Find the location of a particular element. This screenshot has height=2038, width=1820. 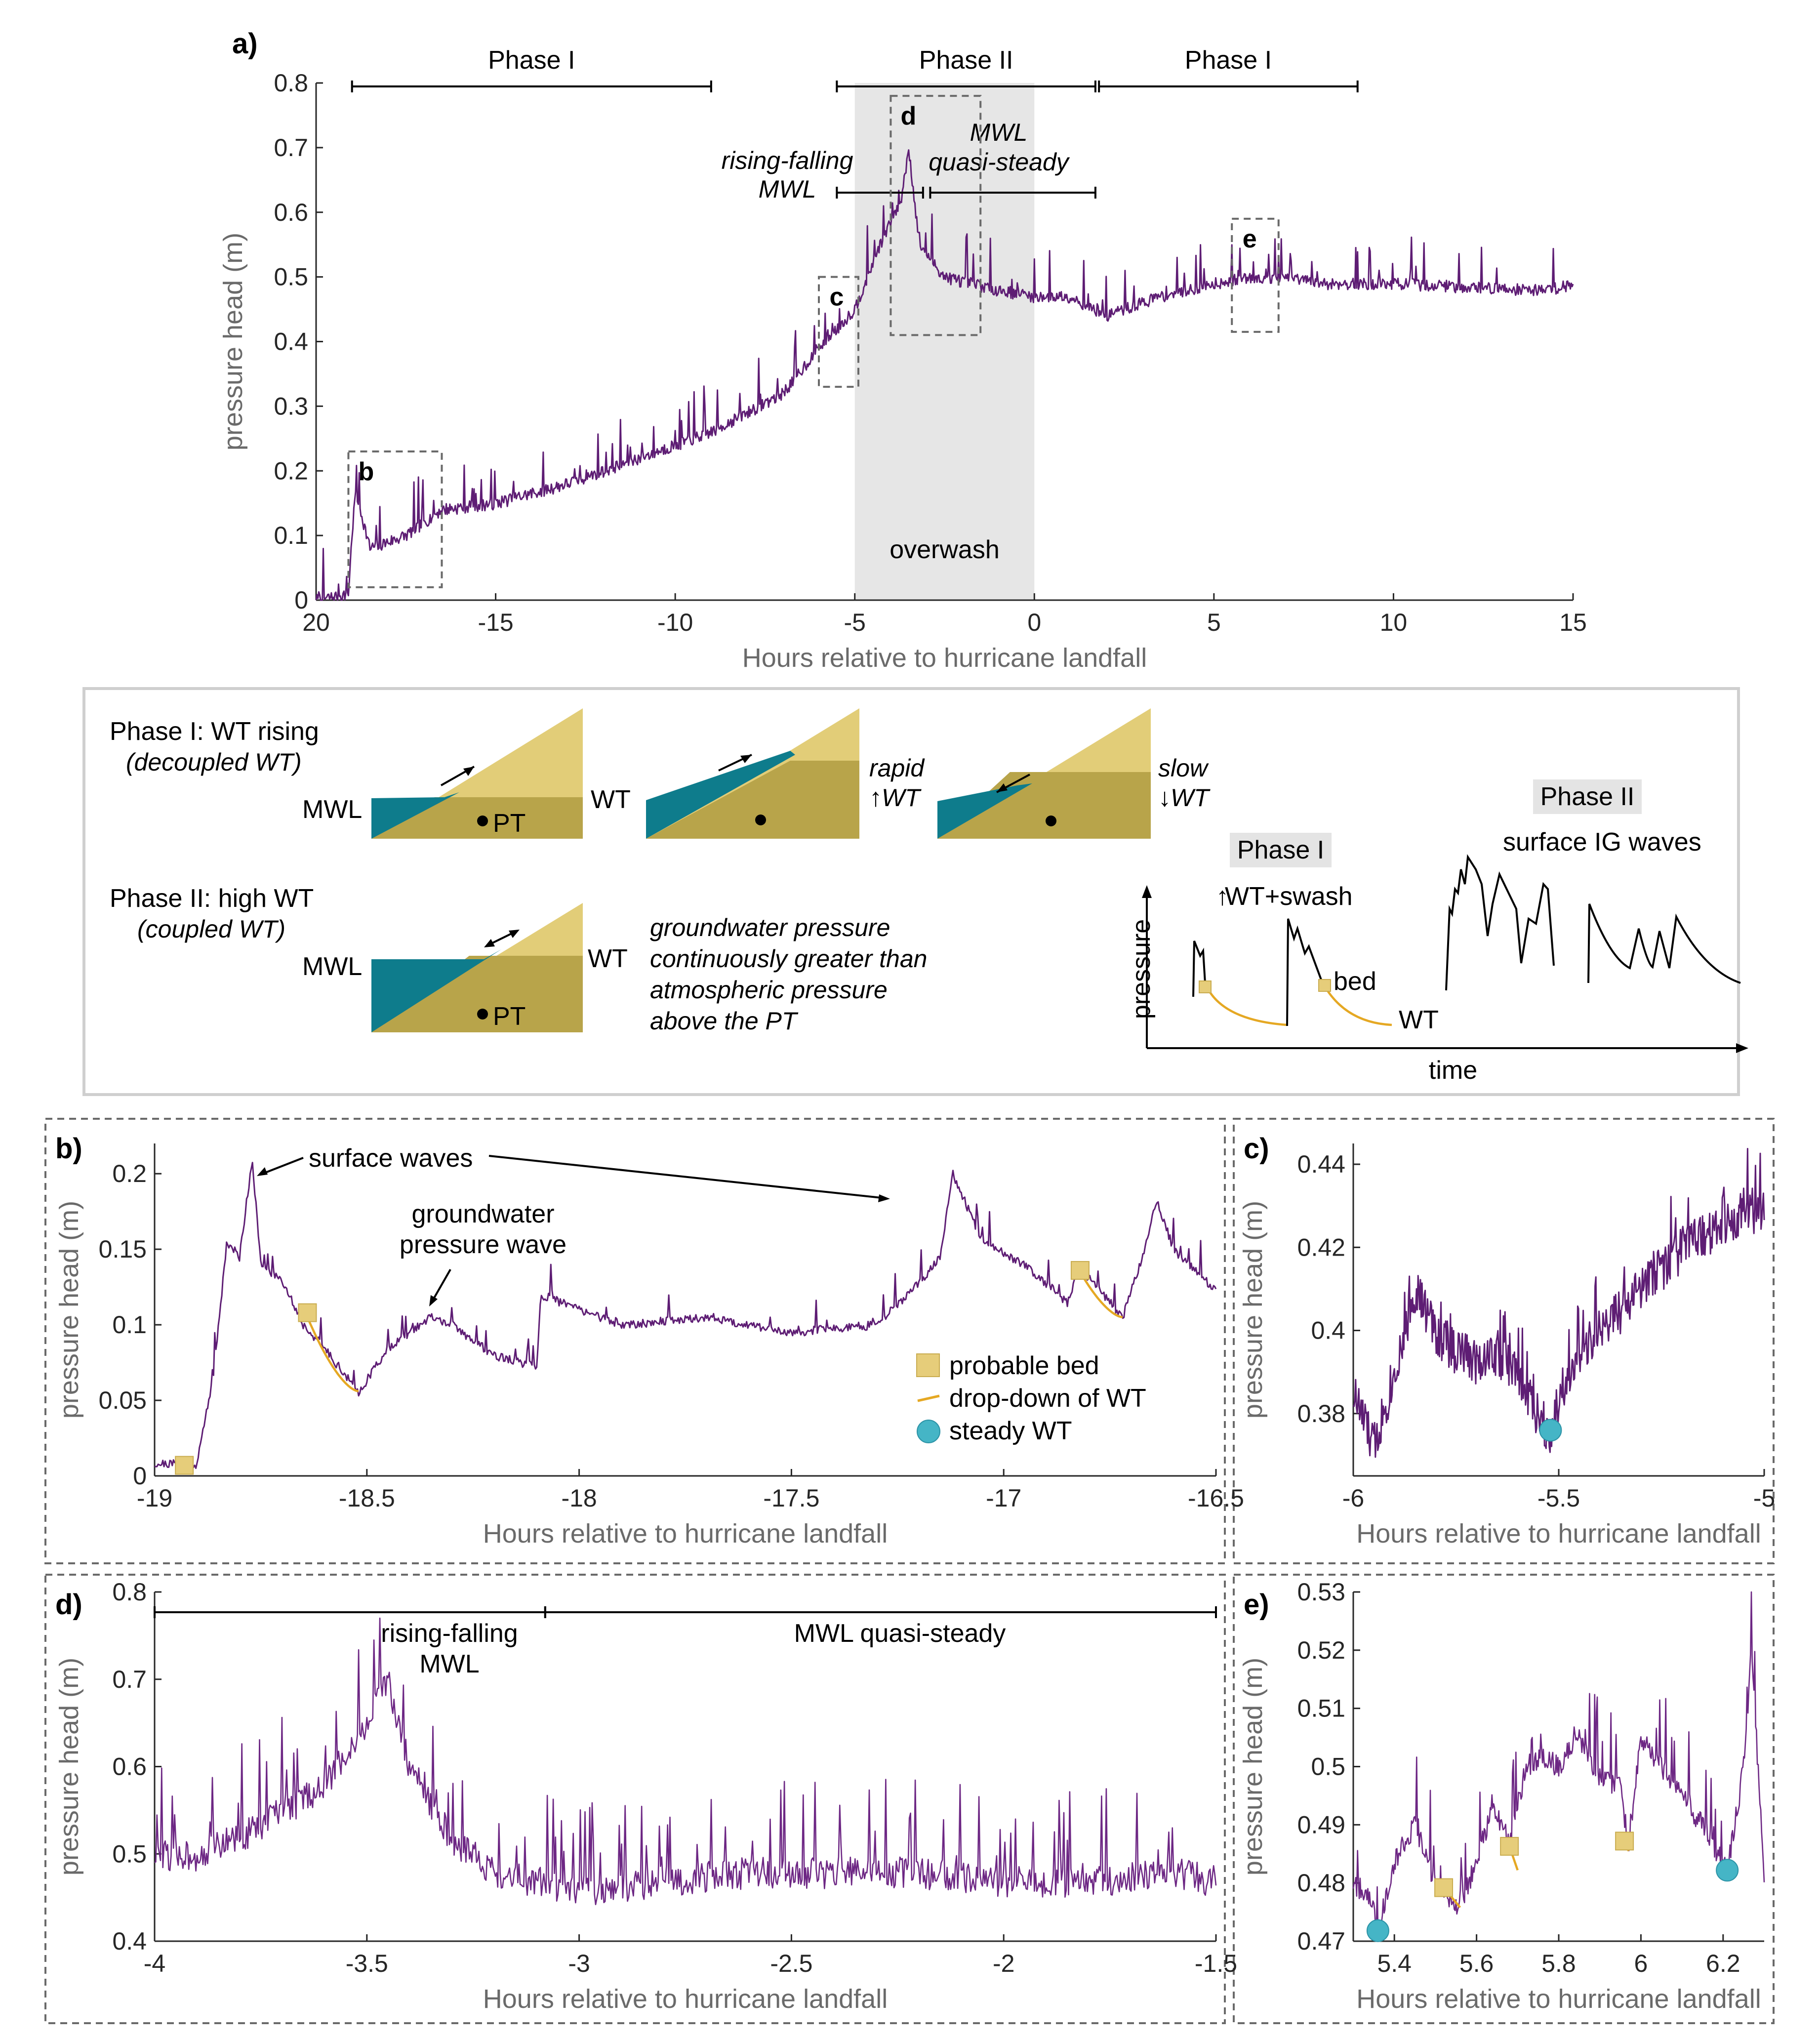

x-tick-label: 15 is located at coordinates (1573, 622).